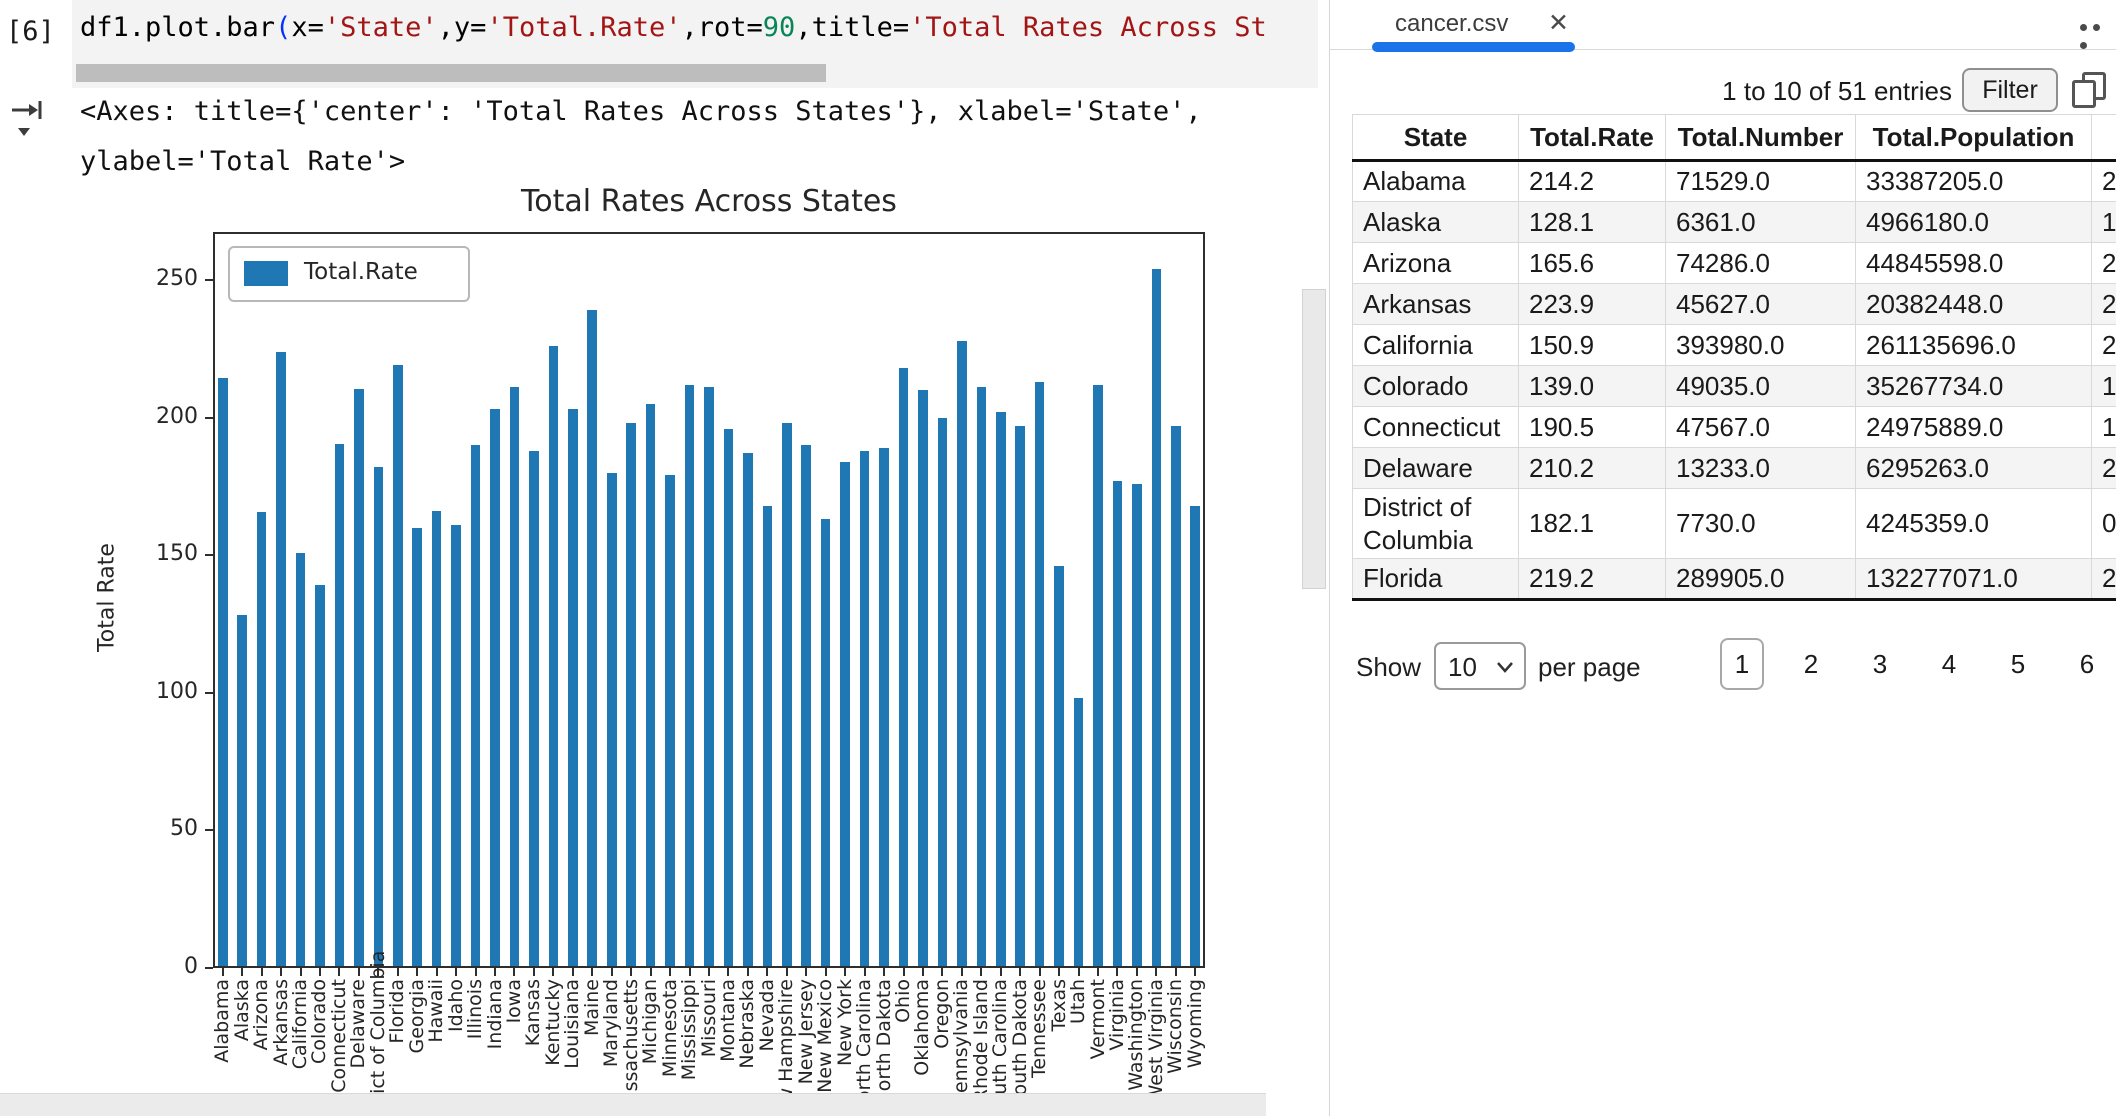  I want to click on bar-virginia, so click(1117, 724).